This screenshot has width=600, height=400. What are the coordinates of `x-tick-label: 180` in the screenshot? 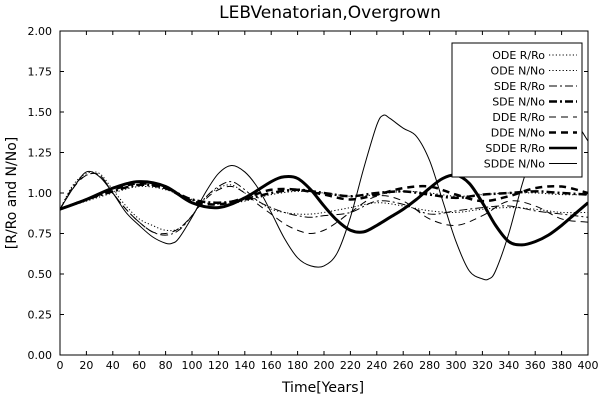 It's located at (297, 365).